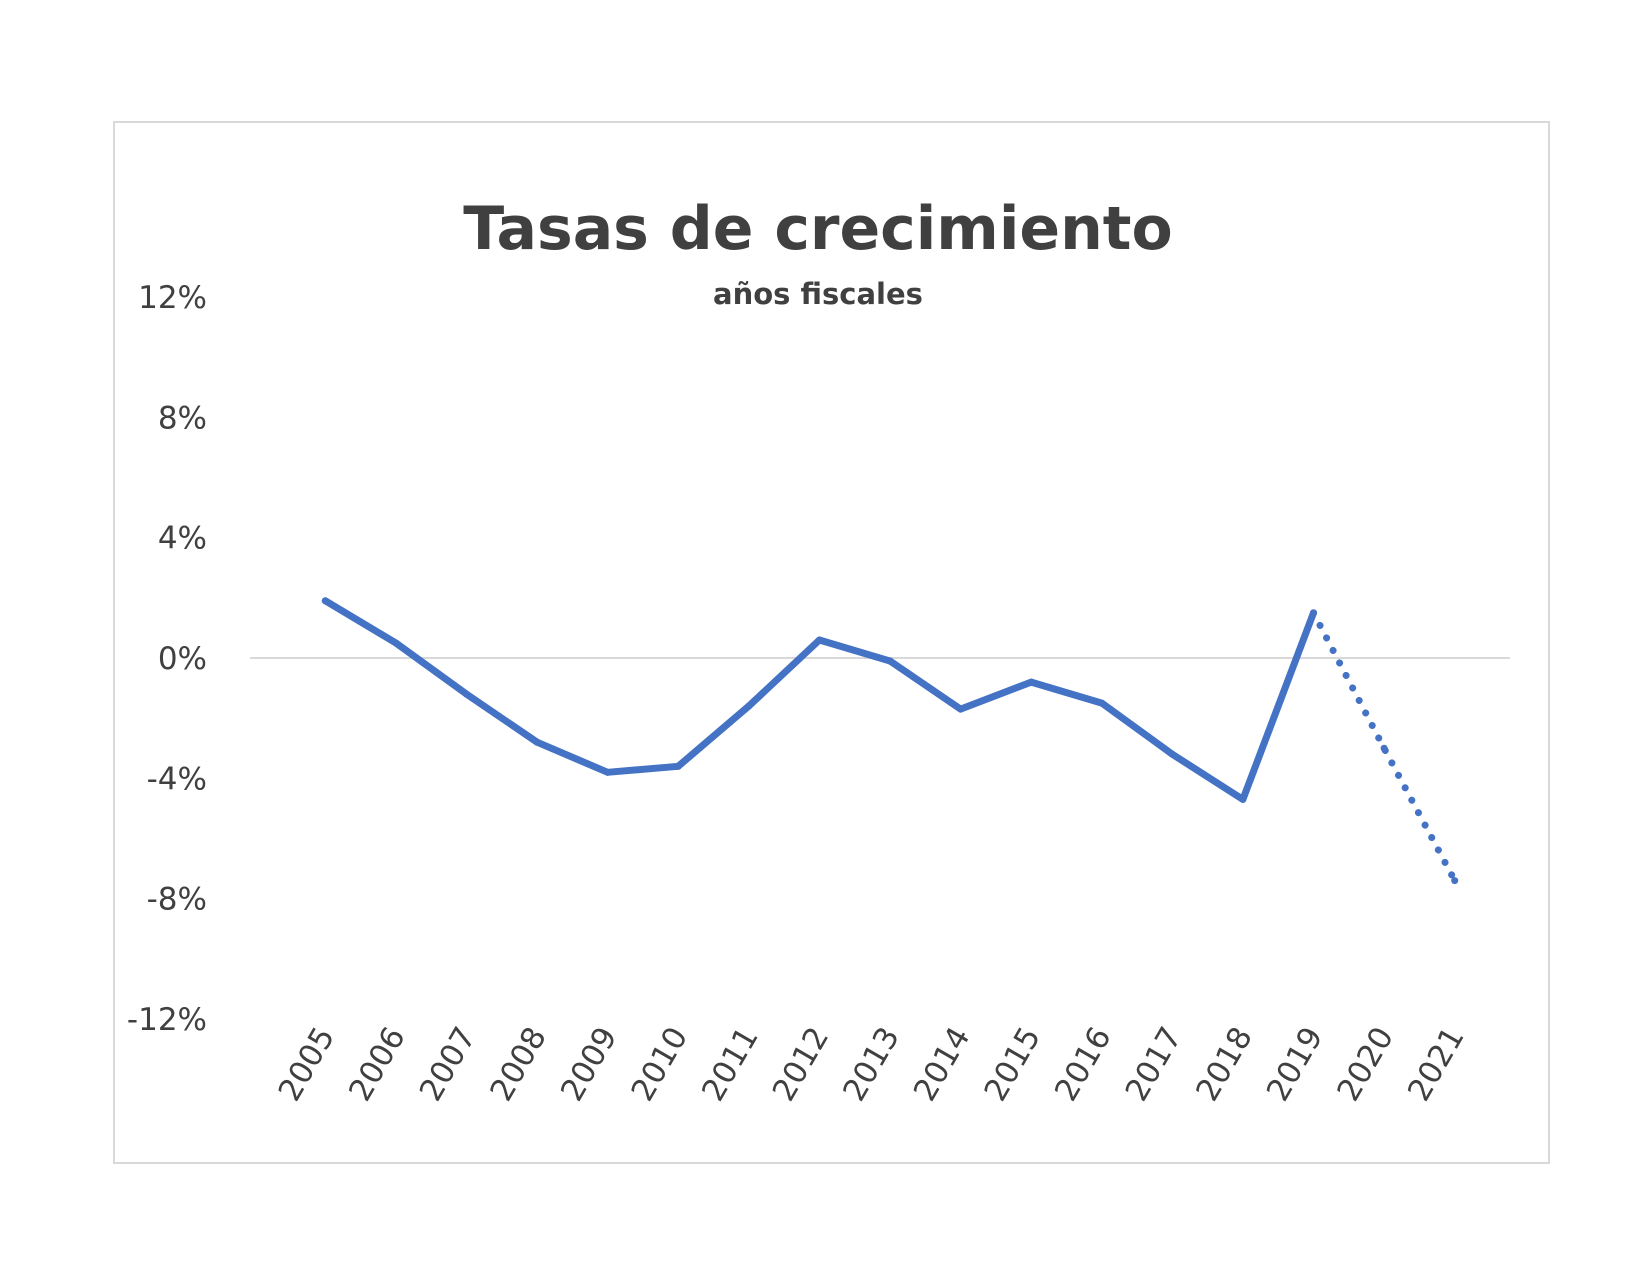 This screenshot has height=1275, width=1650. I want to click on x-tick-label: 2014, so click(942, 1064).